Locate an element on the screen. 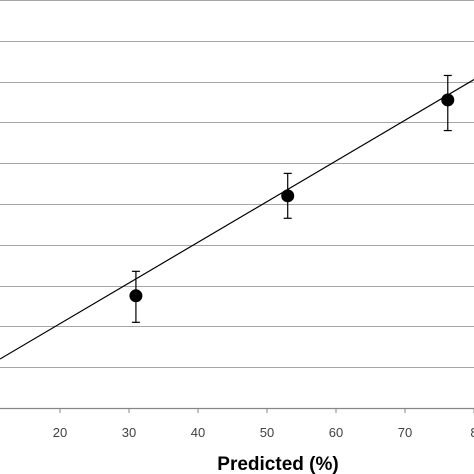 This screenshot has height=474, width=474. x-tick-label: 70 is located at coordinates (405, 432).